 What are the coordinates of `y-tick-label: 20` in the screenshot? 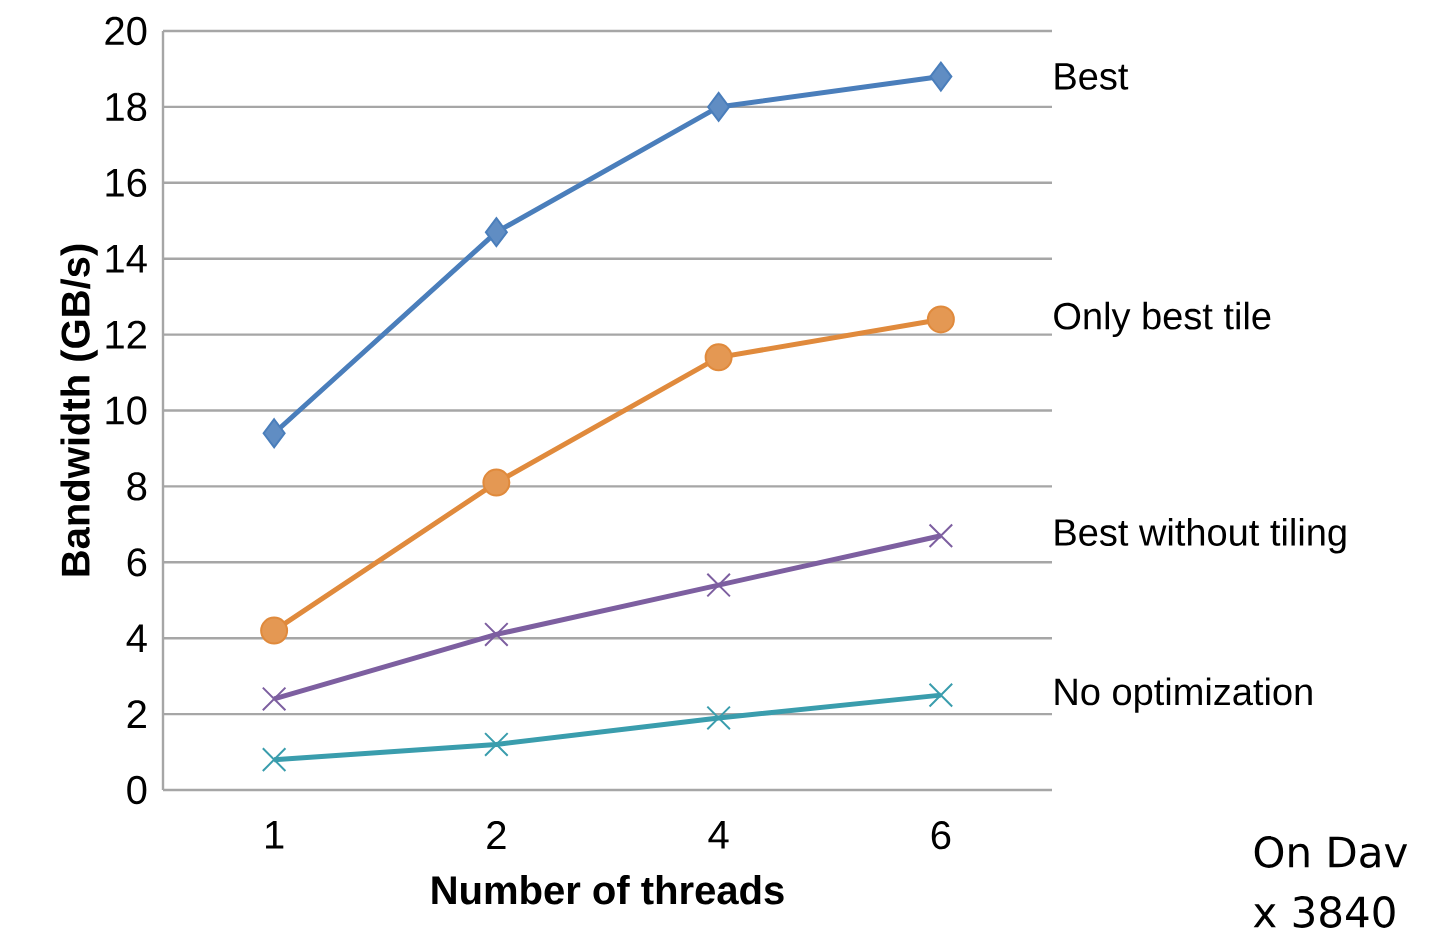 It's located at (126, 31).